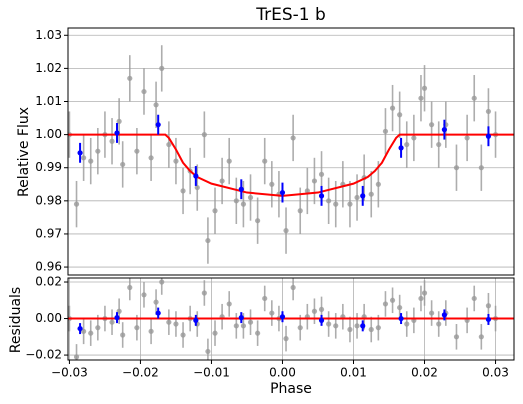 The height and width of the screenshot is (404, 523). Describe the element at coordinates (48, 68) in the screenshot. I see `y-tick-label: 1.02` at that location.